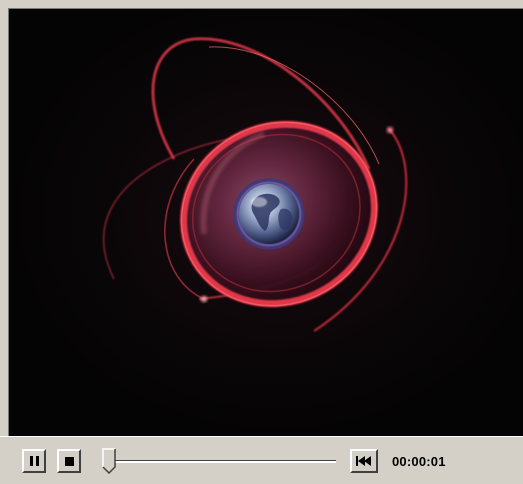  I want to click on rewind-button, so click(364, 461).